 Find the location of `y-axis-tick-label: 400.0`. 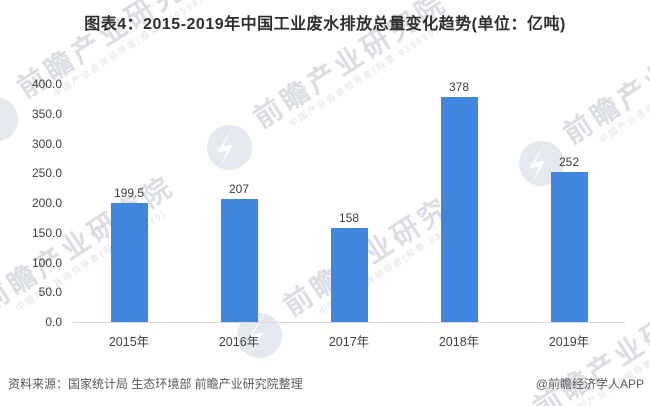

y-axis-tick-label: 400.0 is located at coordinates (46, 84).